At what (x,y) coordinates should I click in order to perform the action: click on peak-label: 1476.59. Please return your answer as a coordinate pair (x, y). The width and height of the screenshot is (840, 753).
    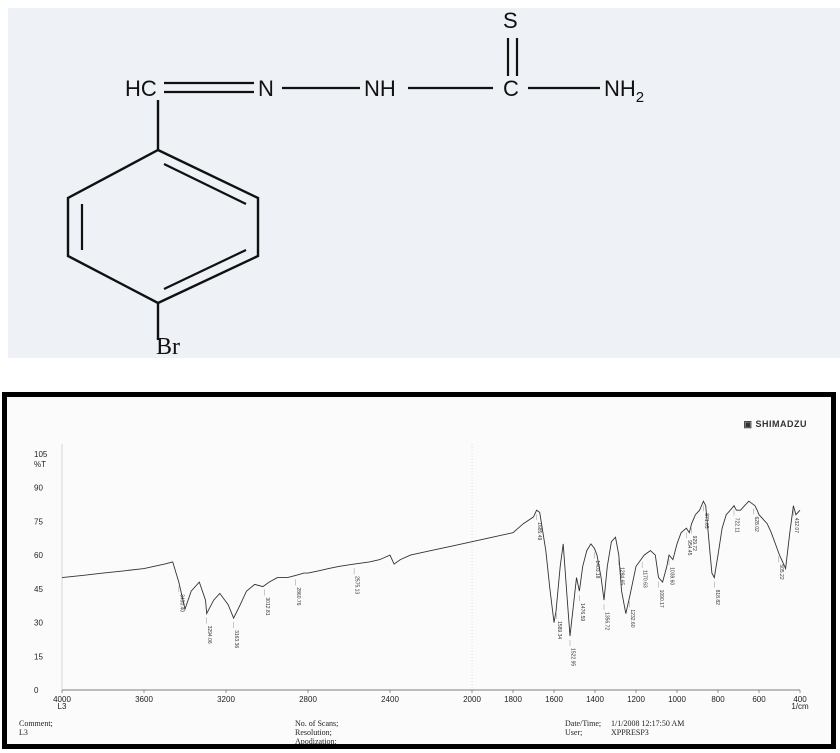
    Looking at the image, I should click on (582, 612).